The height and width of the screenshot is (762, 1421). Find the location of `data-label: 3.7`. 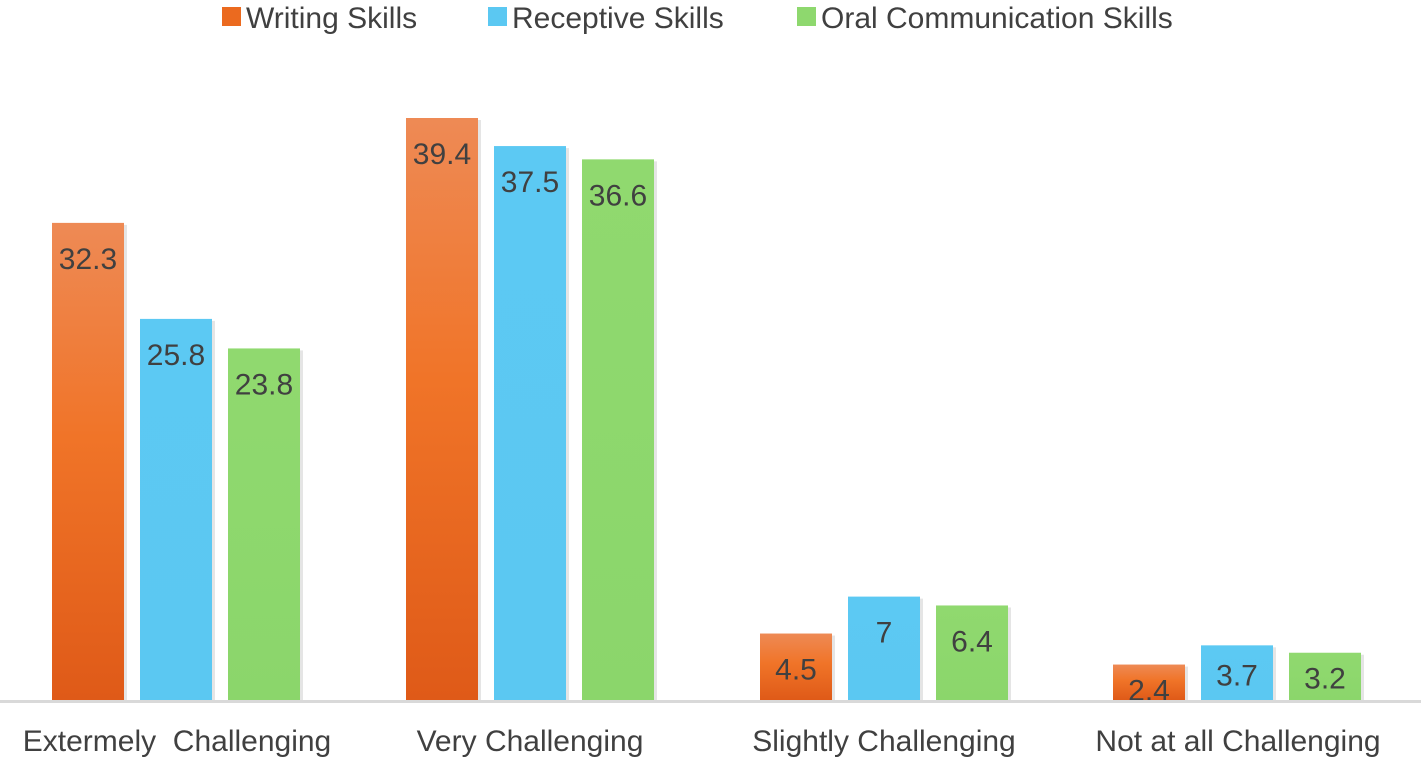

data-label: 3.7 is located at coordinates (1237, 675).